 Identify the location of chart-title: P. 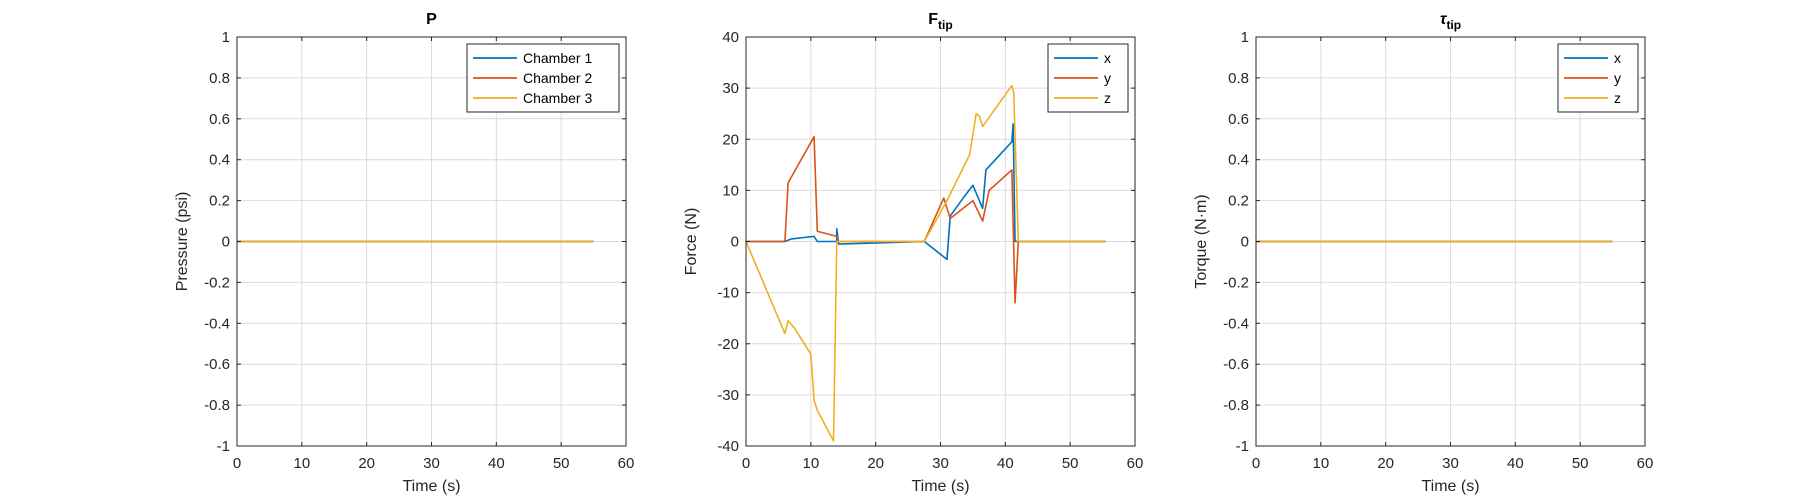
(431, 19).